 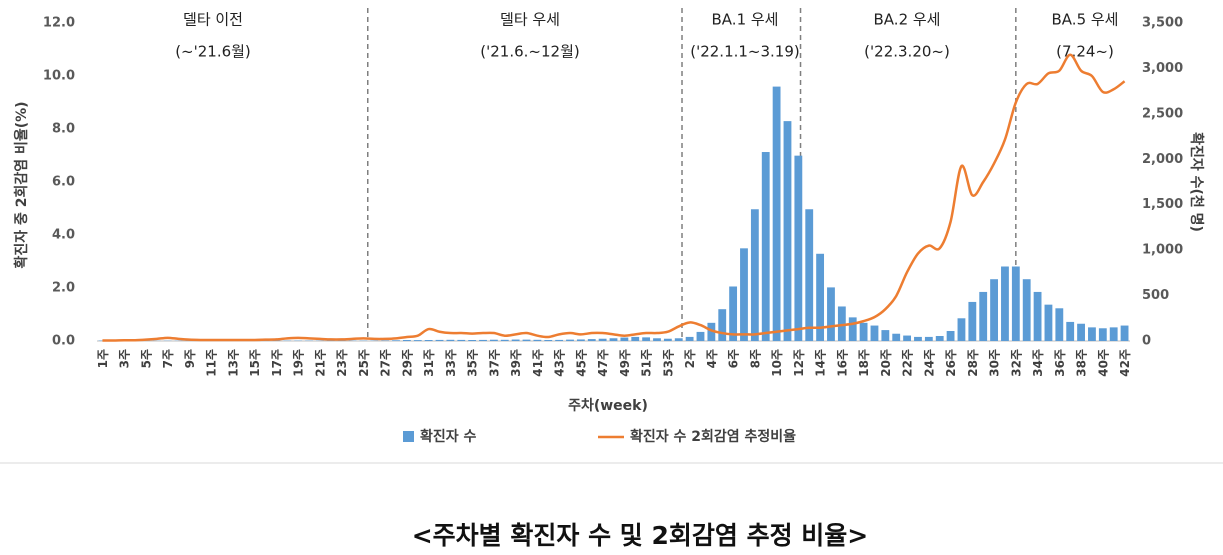 What do you see at coordinates (451, 363) in the screenshot?
I see `x-tick-label: 33주` at bounding box center [451, 363].